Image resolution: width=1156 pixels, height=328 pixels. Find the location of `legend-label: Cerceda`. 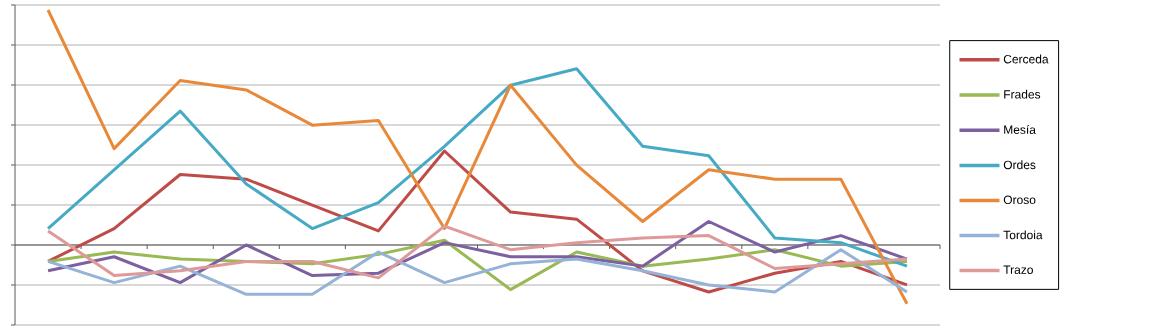

legend-label: Cerceda is located at coordinates (1026, 59).